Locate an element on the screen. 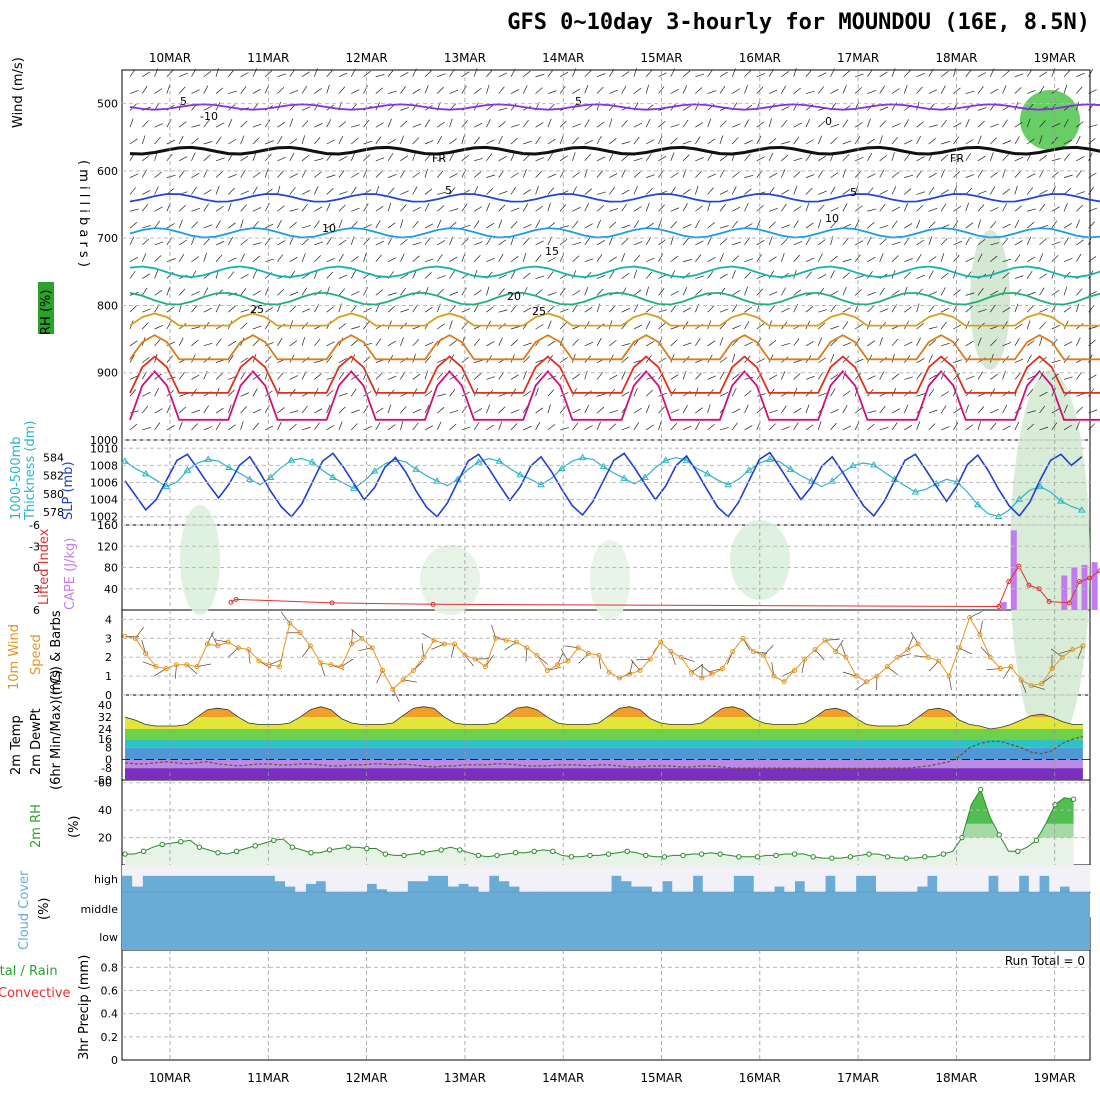 This screenshot has height=1100, width=1100. ylabel-dewpt2m: 2m DewPt is located at coordinates (36, 741).